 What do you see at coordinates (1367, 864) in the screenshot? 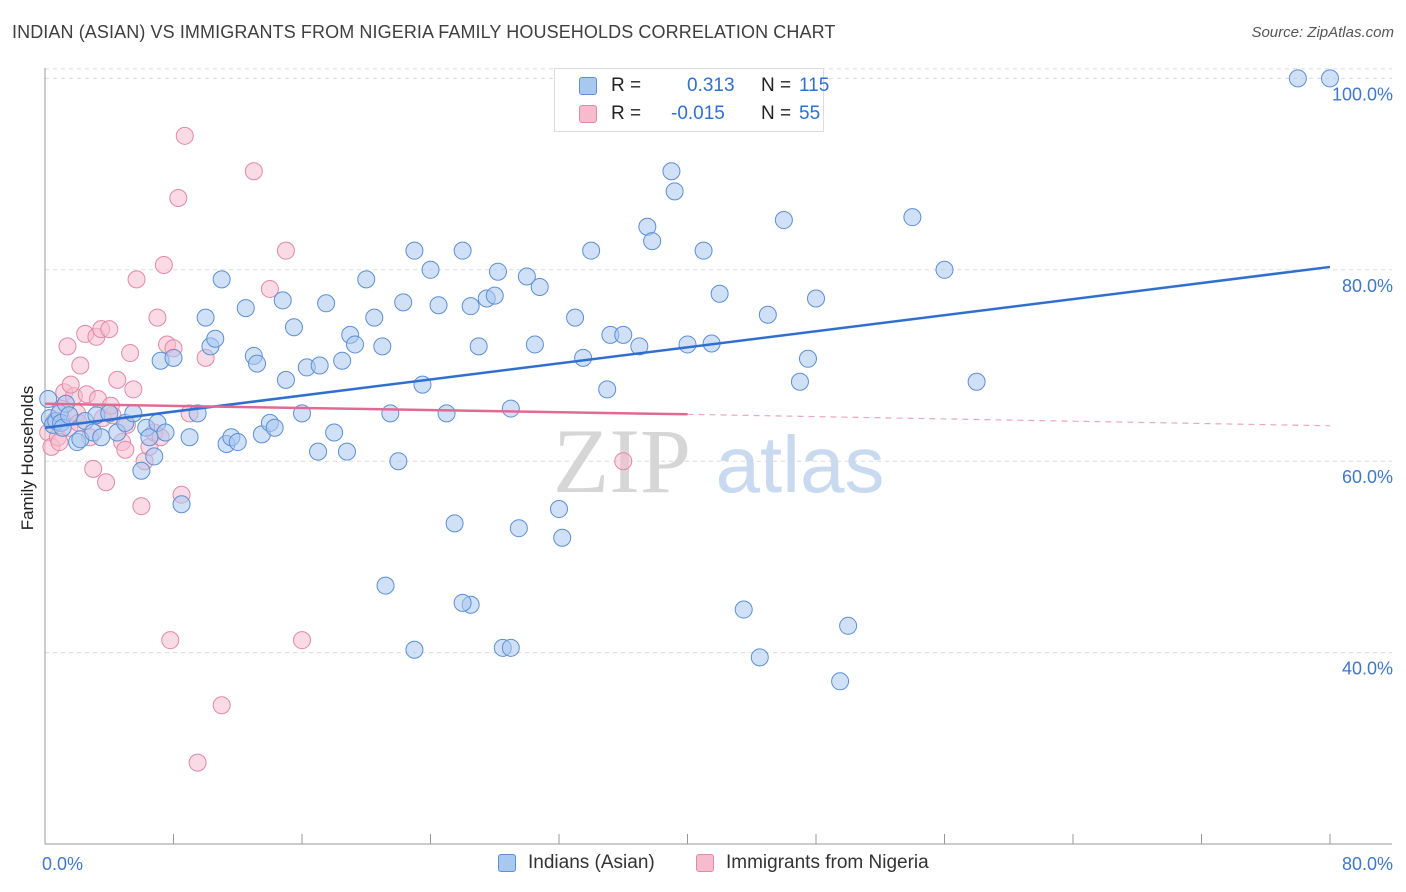
I see `x-tick-label: 80.0%` at bounding box center [1367, 864].